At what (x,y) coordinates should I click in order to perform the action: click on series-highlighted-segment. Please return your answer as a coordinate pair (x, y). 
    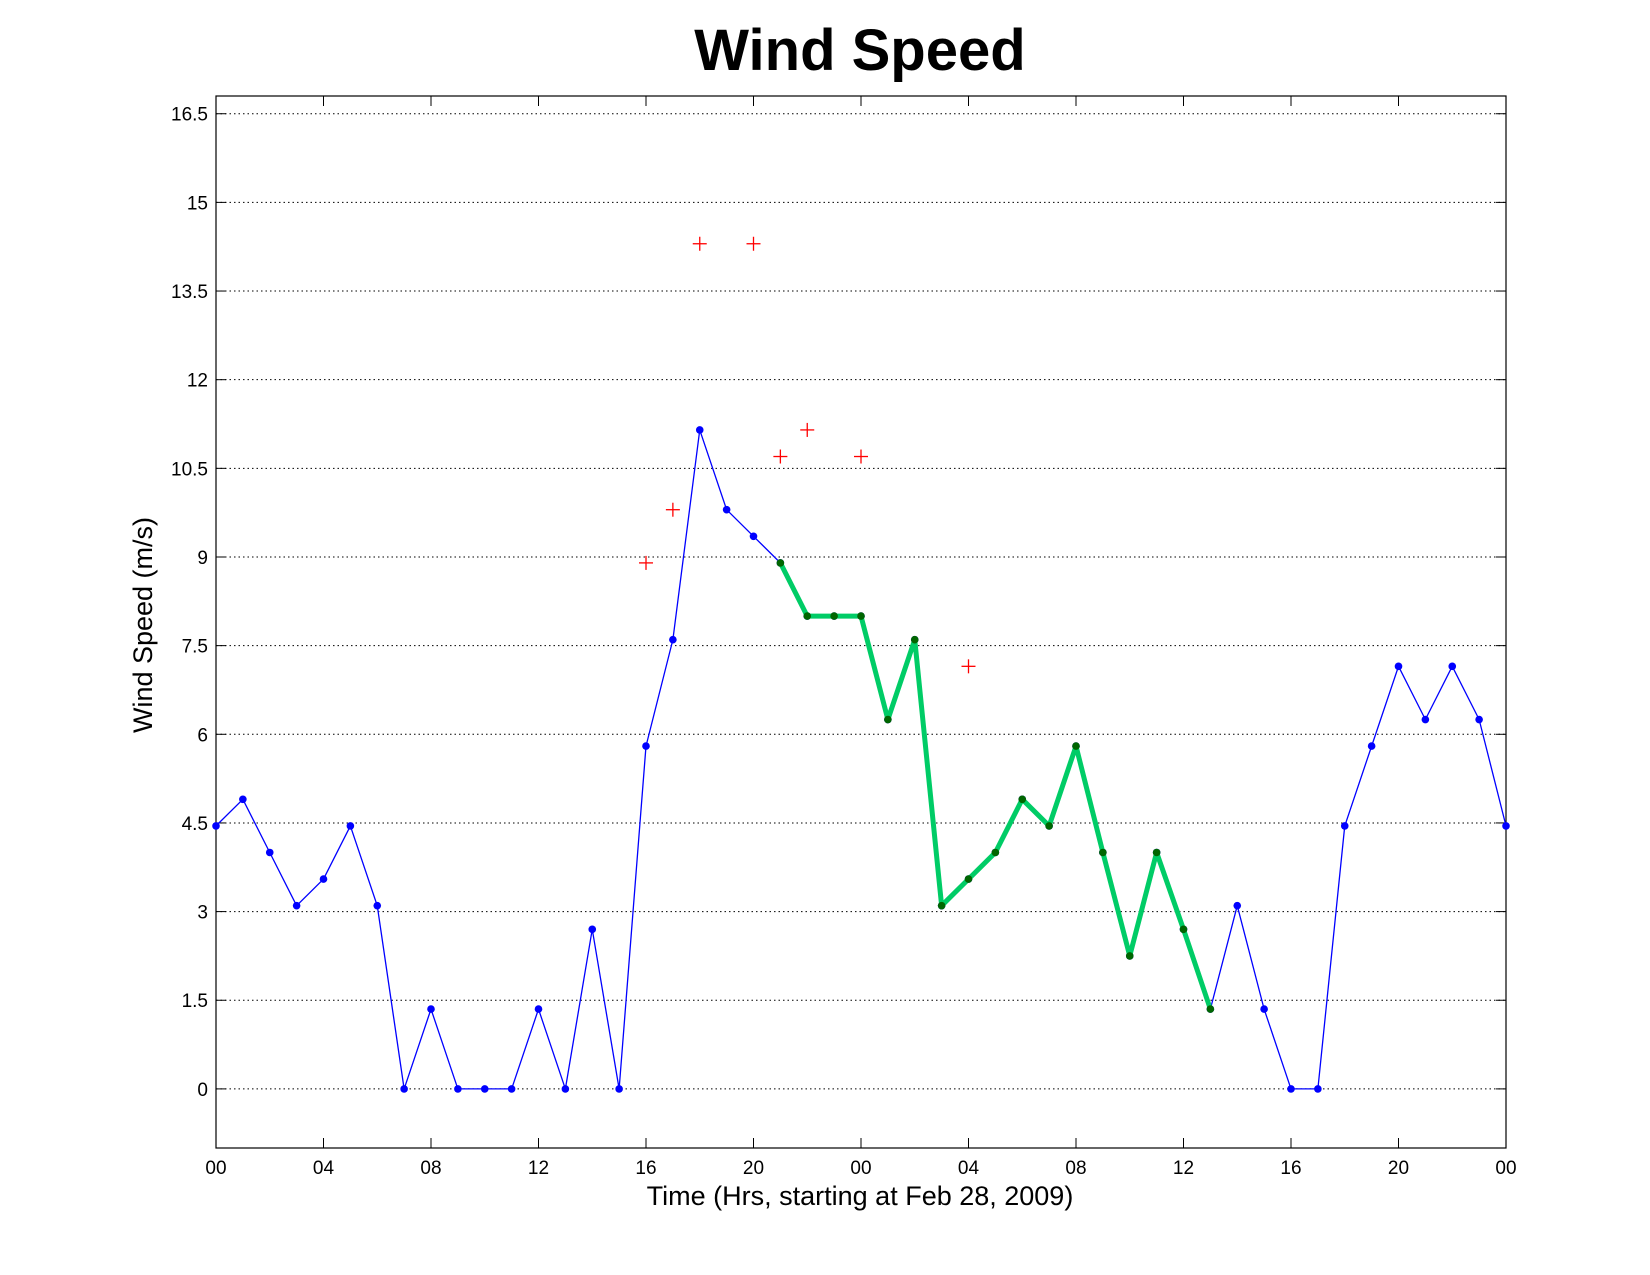
    Looking at the image, I should click on (995, 786).